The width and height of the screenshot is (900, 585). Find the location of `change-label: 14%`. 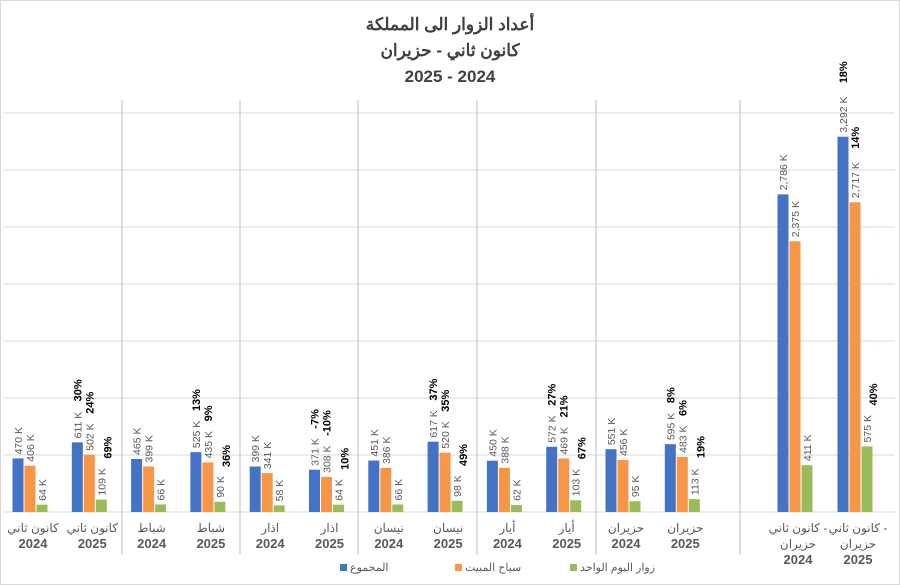

change-label: 14% is located at coordinates (856, 138).